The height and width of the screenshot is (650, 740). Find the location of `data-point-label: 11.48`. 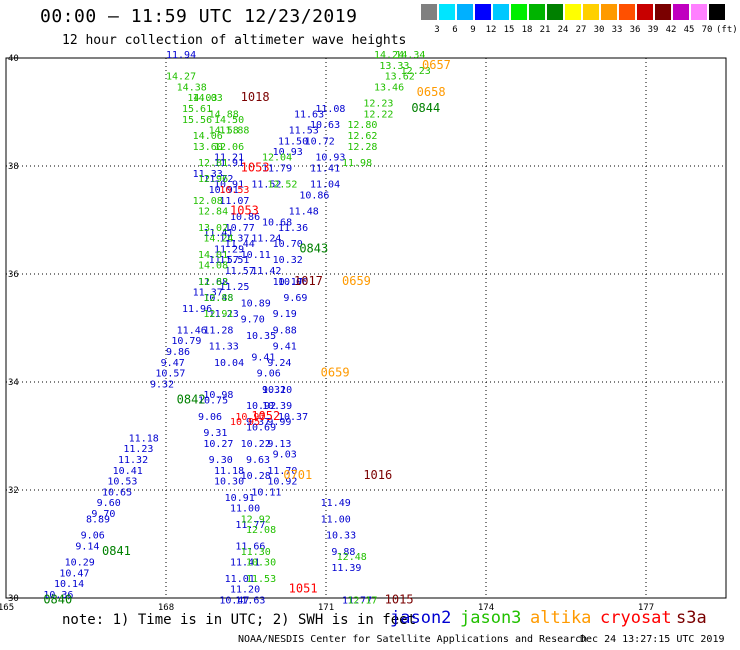

data-point-label: 11.48 is located at coordinates (304, 212).